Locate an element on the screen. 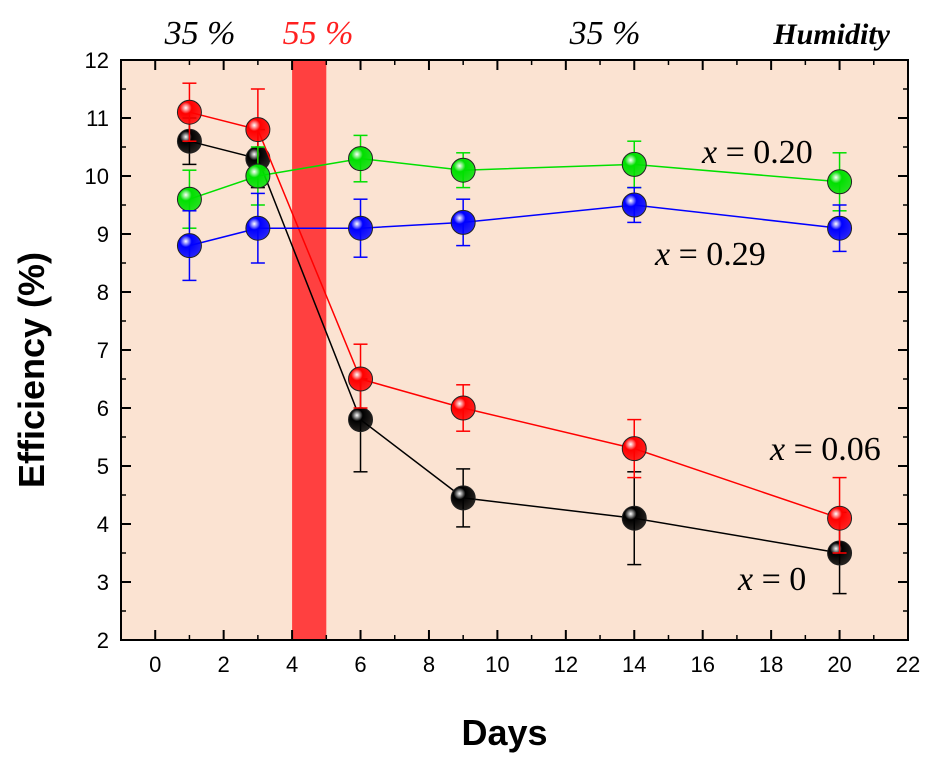 Image resolution: width=934 pixels, height=763 pixels. humidity-band-layer is located at coordinates (309, 350).